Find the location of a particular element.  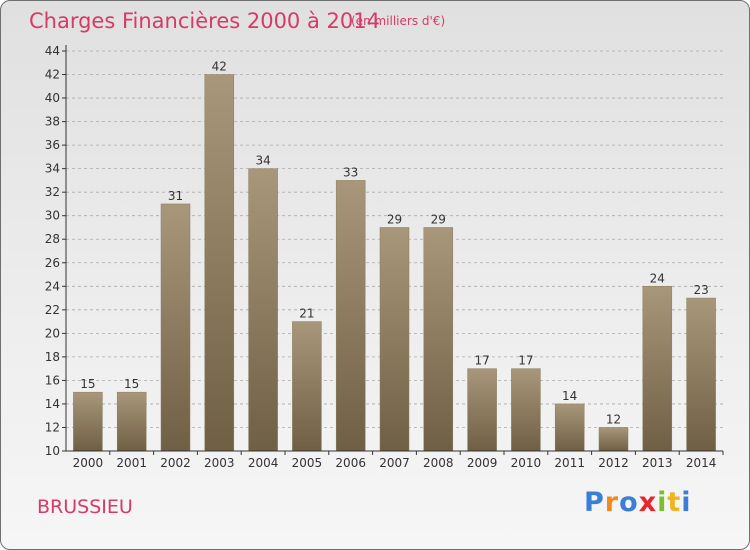

y-tick-label: 20 is located at coordinates (52, 333).